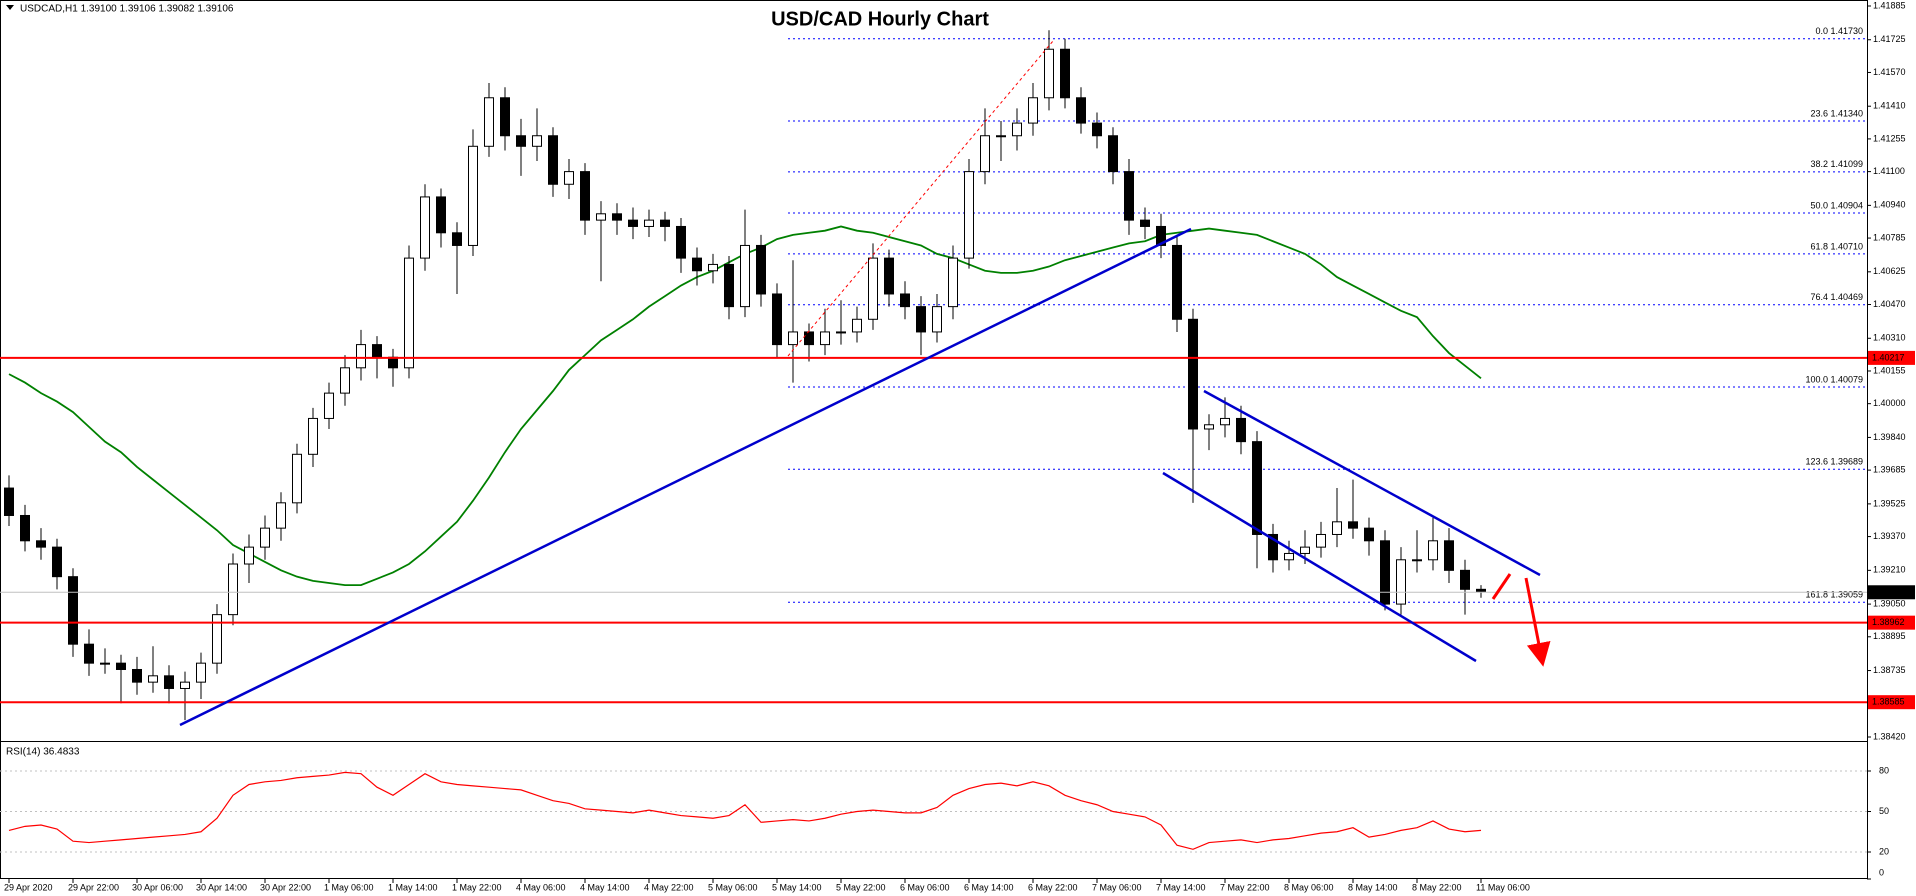 The height and width of the screenshot is (896, 1916). I want to click on fib-label: 50.0 1.40904, so click(1836, 205).